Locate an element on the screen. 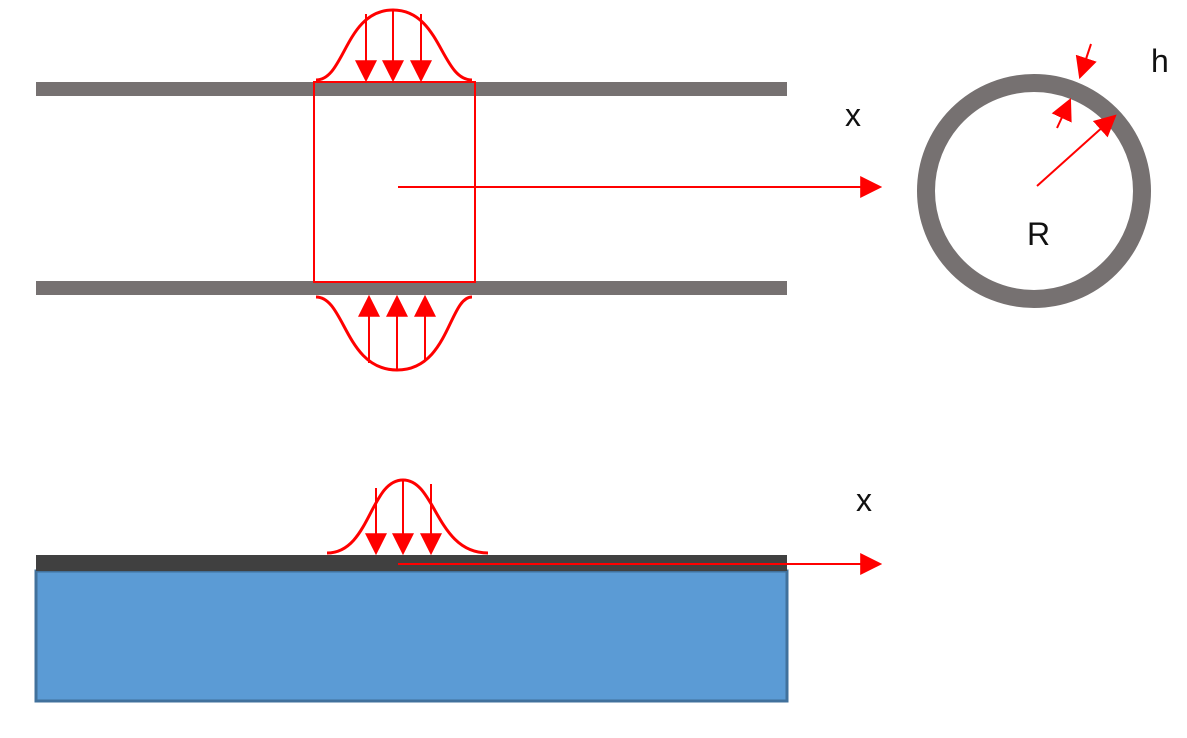 This screenshot has width=1187, height=738. control-volume-box is located at coordinates (394, 182).